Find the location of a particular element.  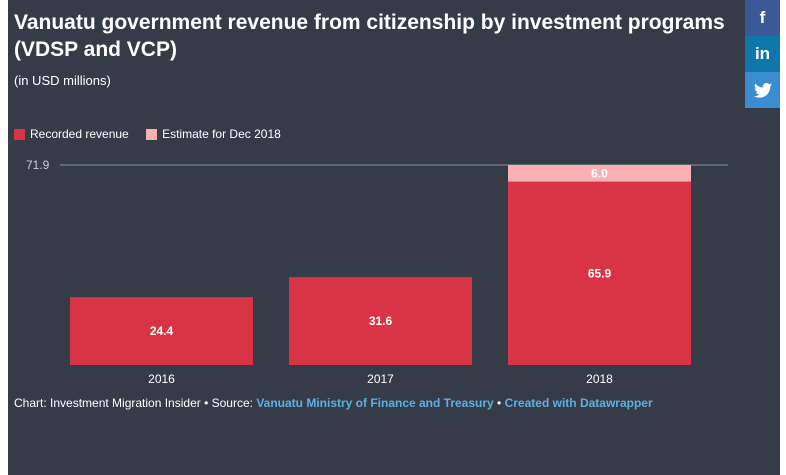

bar-recorded-2017 is located at coordinates (380, 321).